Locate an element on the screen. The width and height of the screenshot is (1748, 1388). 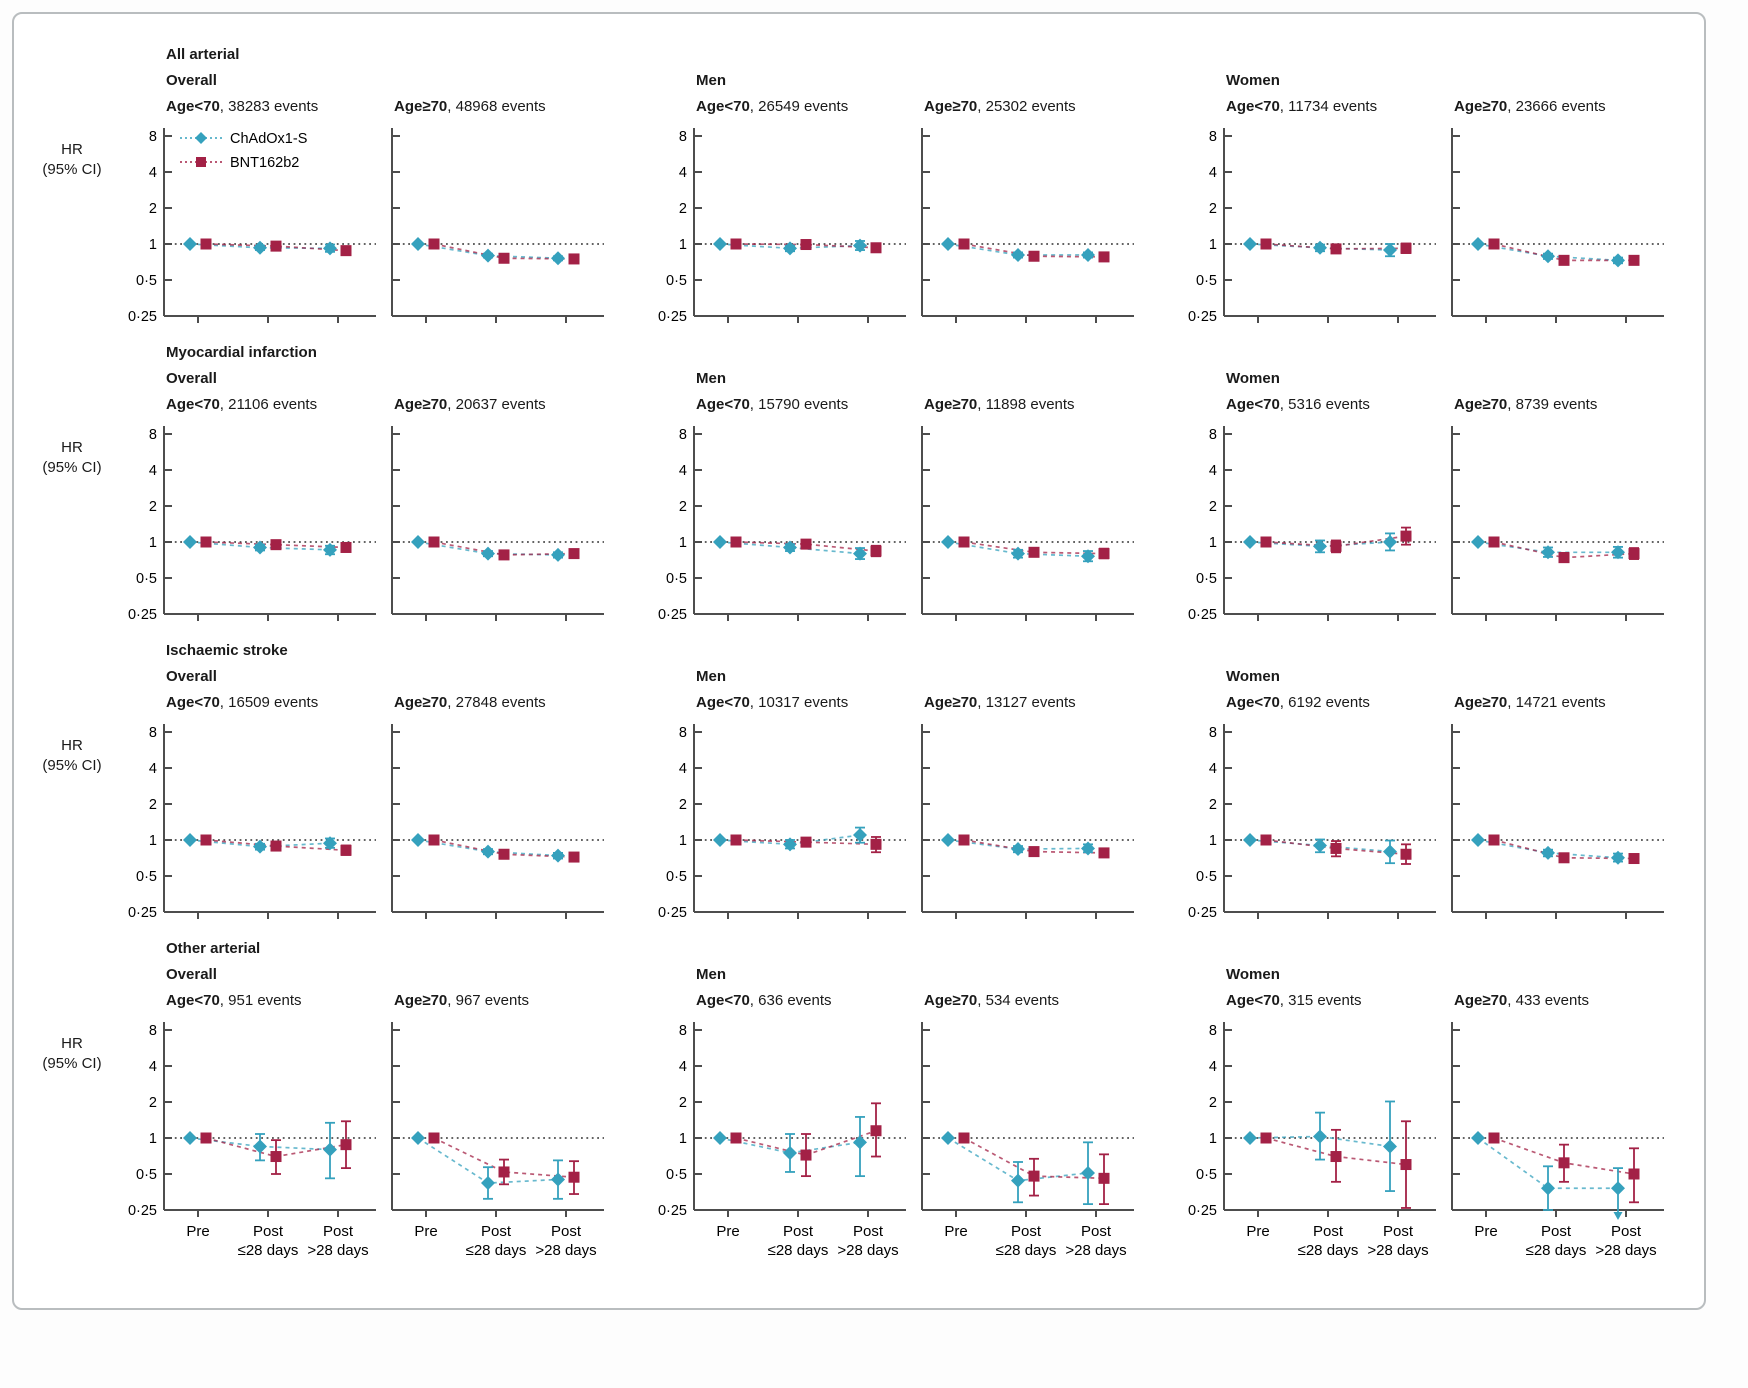
chart-panel: Age≥70, 13127 events is located at coordinates (1022, 782).